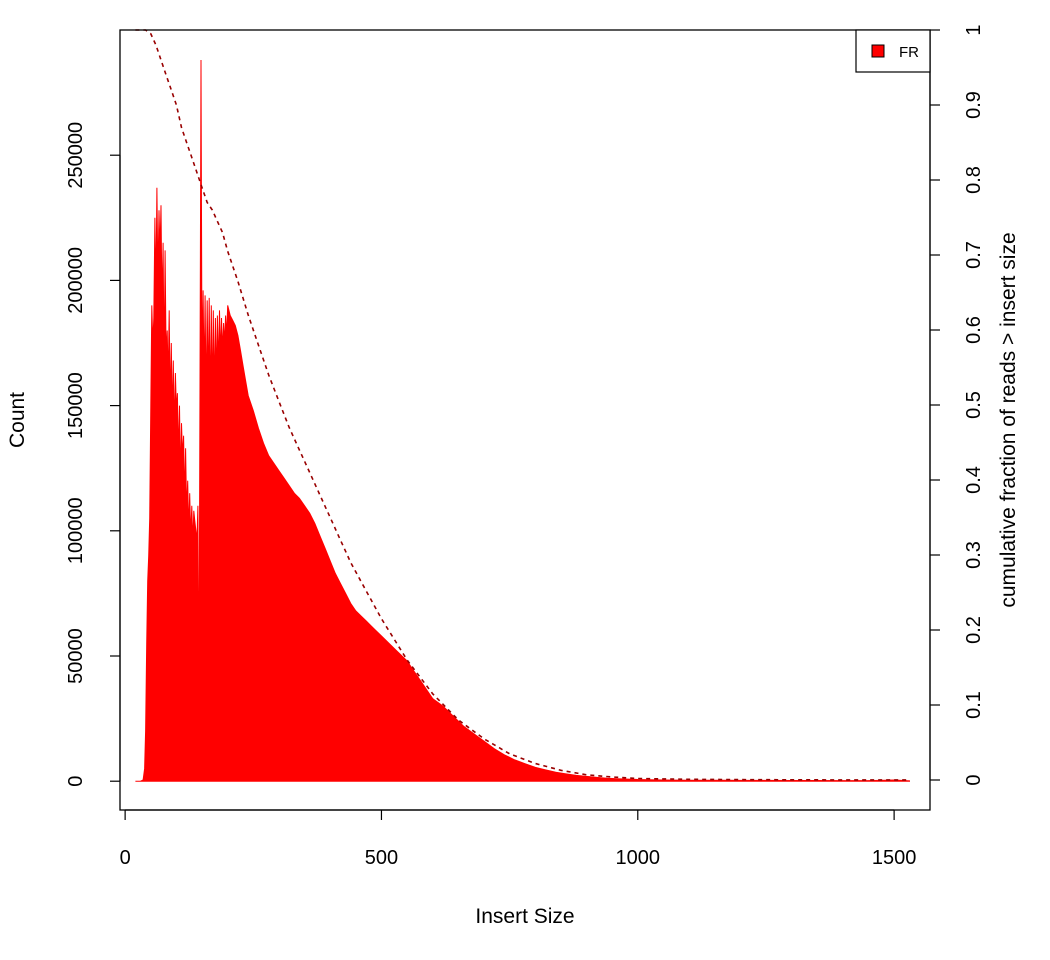 This screenshot has height=960, width=1050. Describe the element at coordinates (974, 705) in the screenshot. I see `y2-tick-label: 0.1` at that location.